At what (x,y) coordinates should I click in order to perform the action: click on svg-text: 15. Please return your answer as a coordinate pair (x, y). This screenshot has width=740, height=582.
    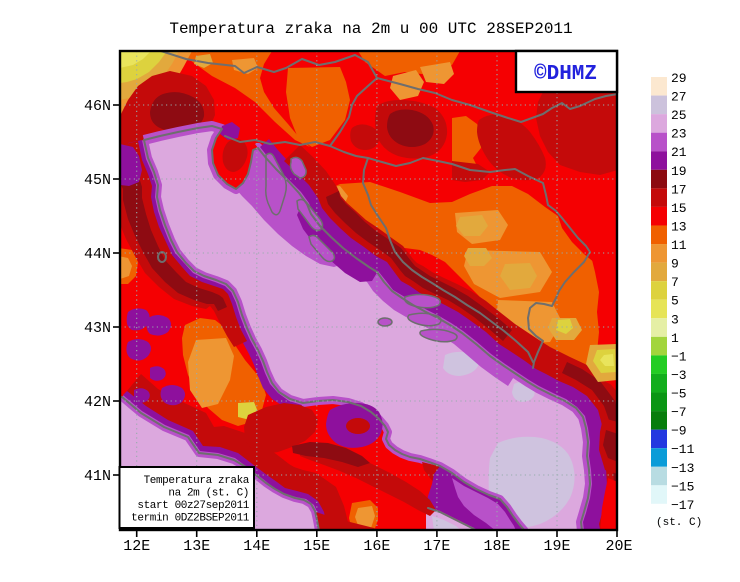
    Looking at the image, I should click on (679, 208).